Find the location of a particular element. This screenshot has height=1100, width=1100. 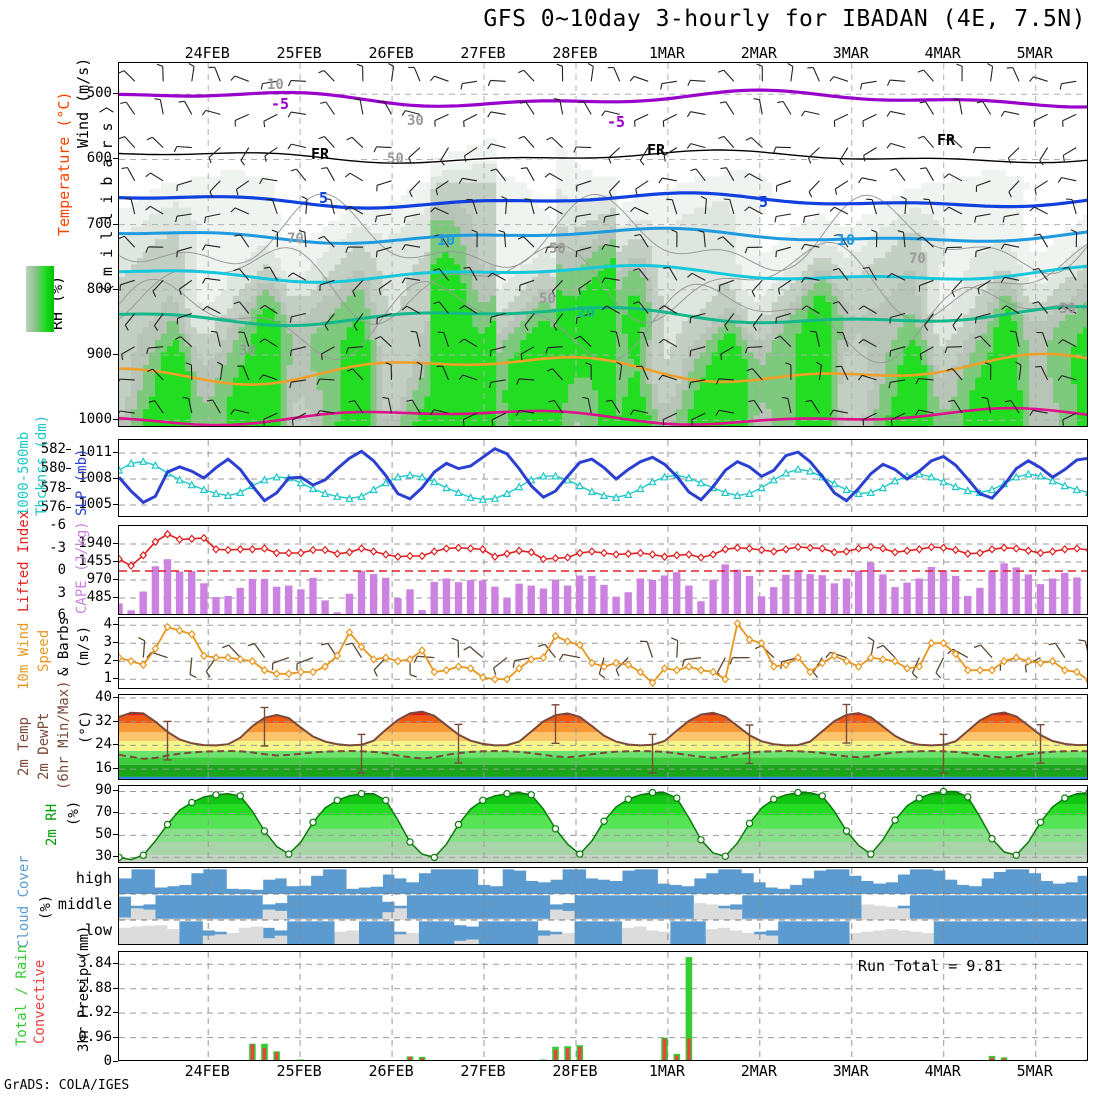

precip-tick-0: 0 is located at coordinates (107, 1061).